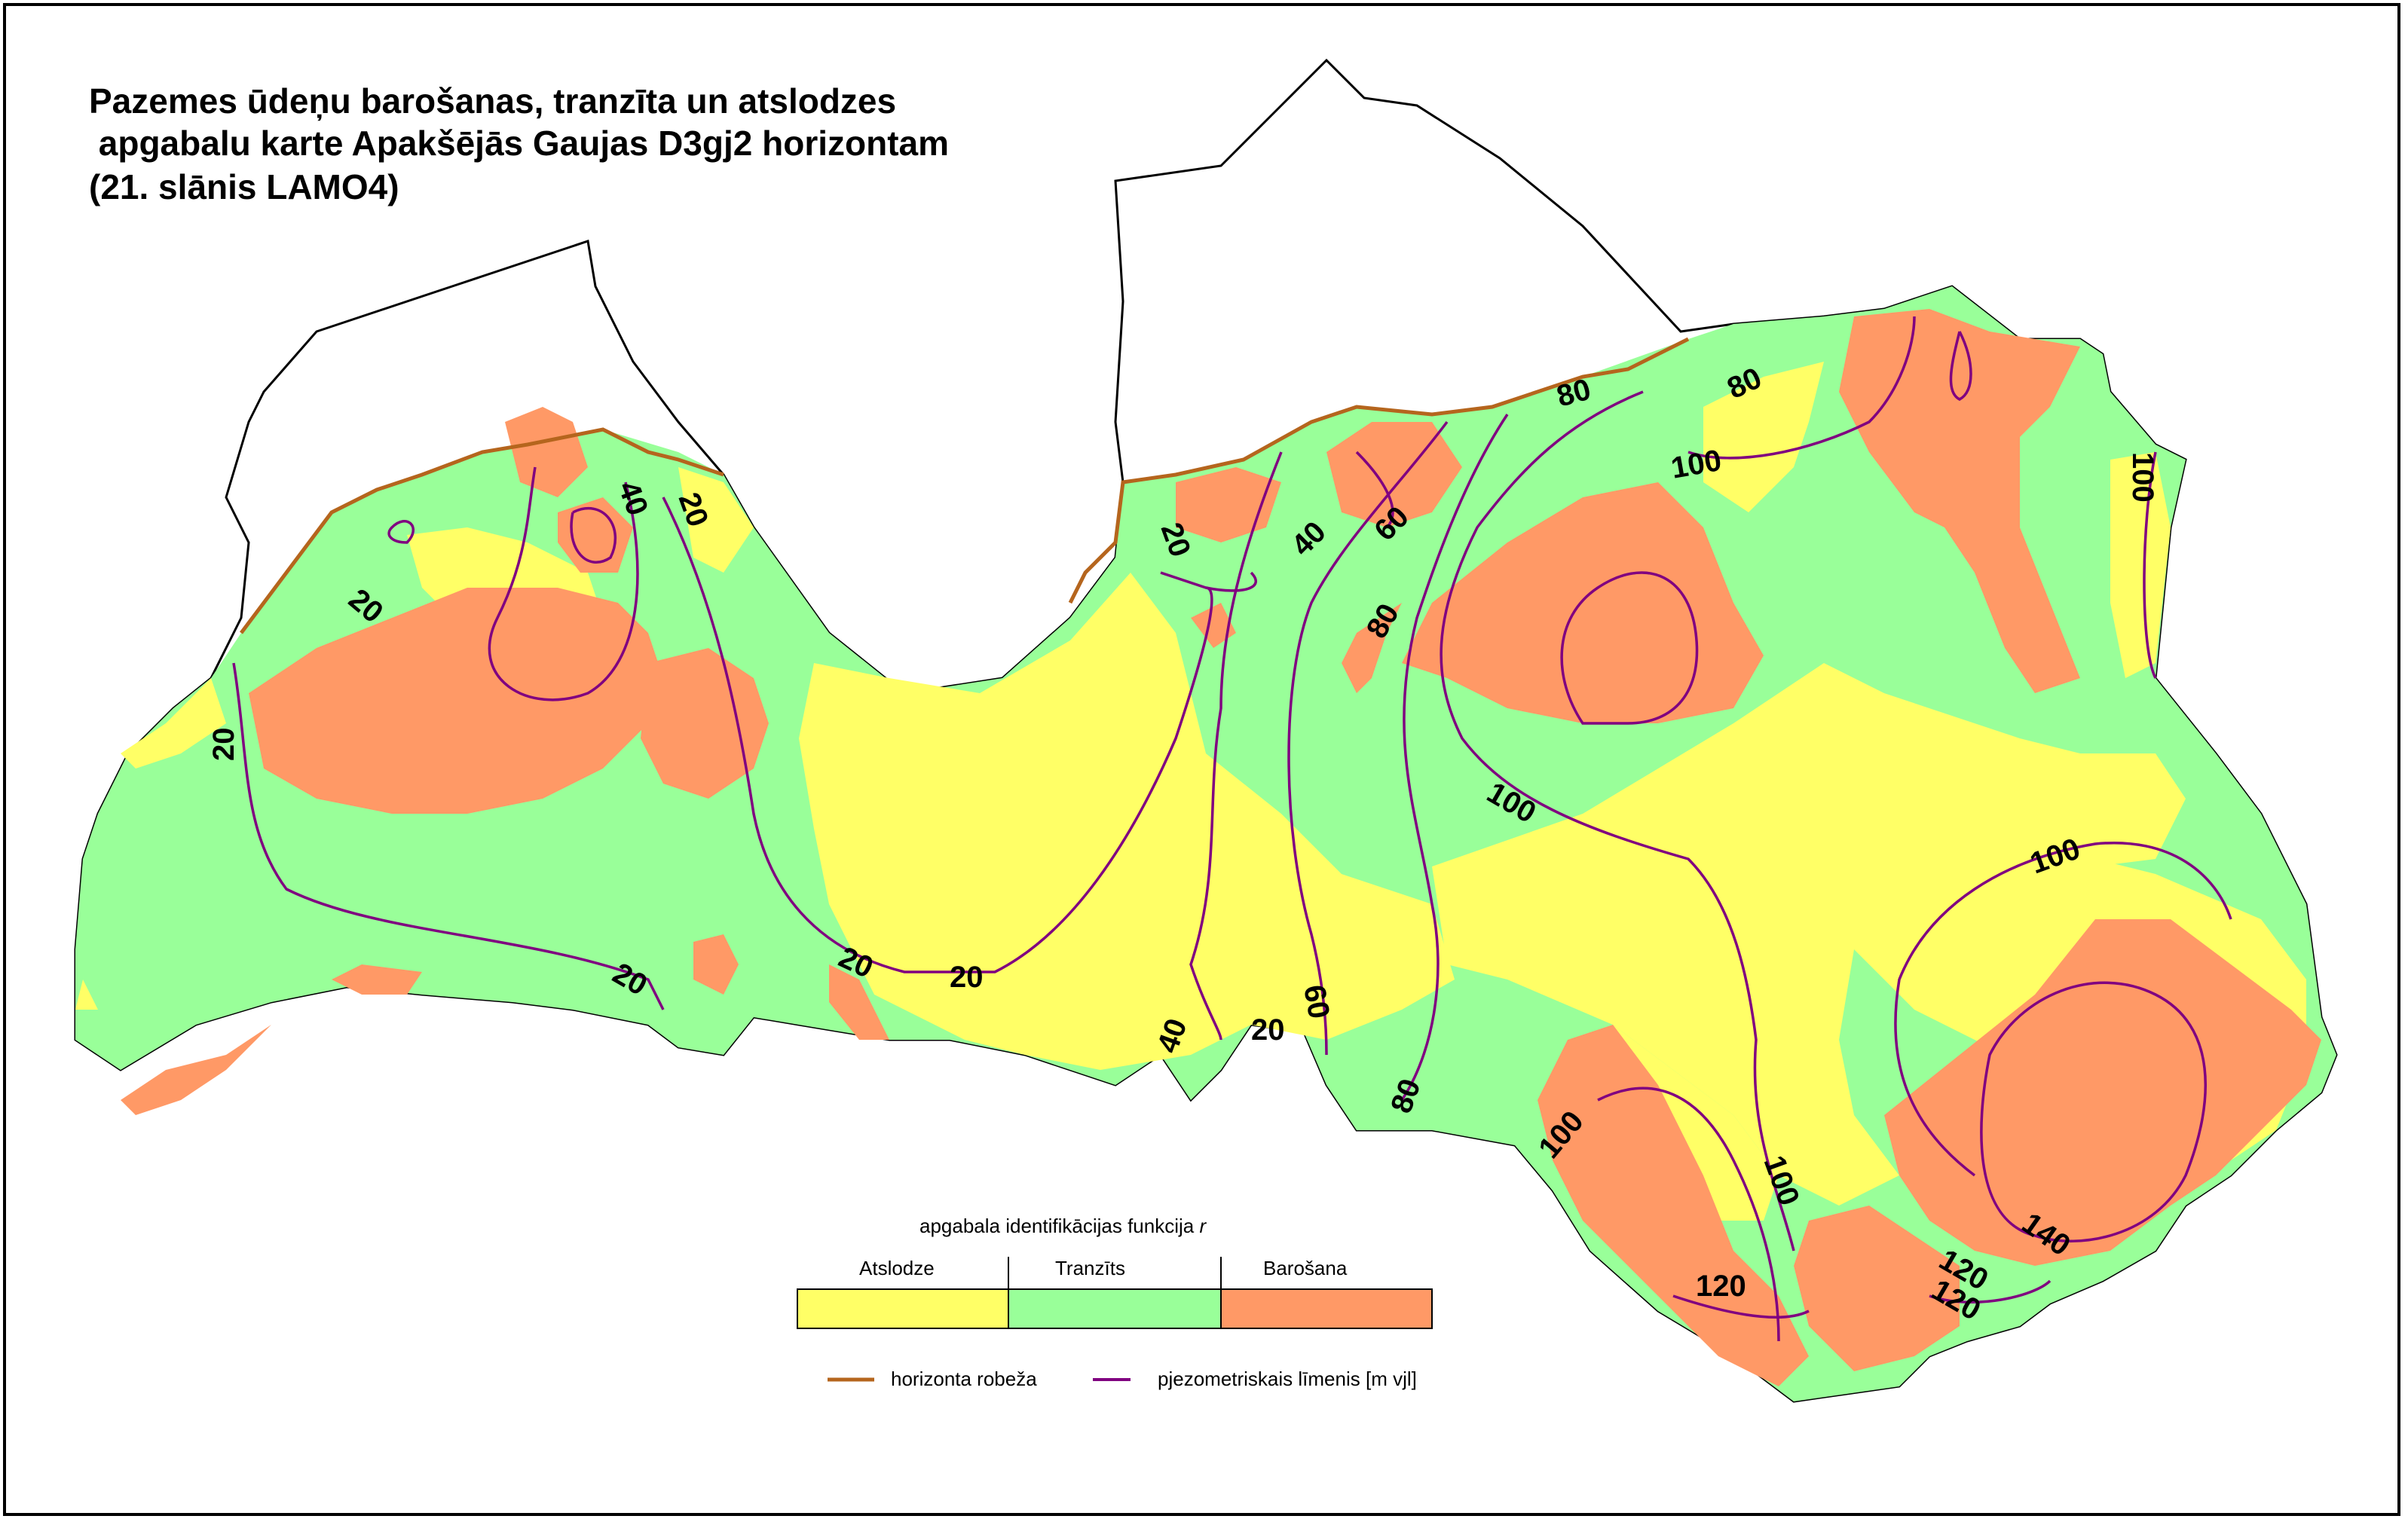  What do you see at coordinates (1316, 1002) in the screenshot?
I see `isoline-label-13: 60` at bounding box center [1316, 1002].